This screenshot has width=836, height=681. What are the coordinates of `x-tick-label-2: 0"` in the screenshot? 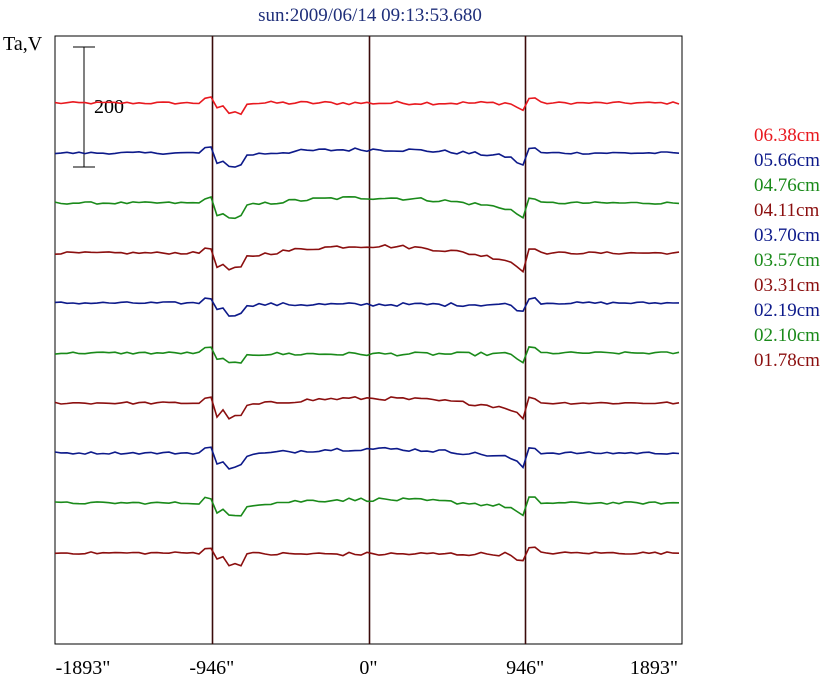 It's located at (368, 668).